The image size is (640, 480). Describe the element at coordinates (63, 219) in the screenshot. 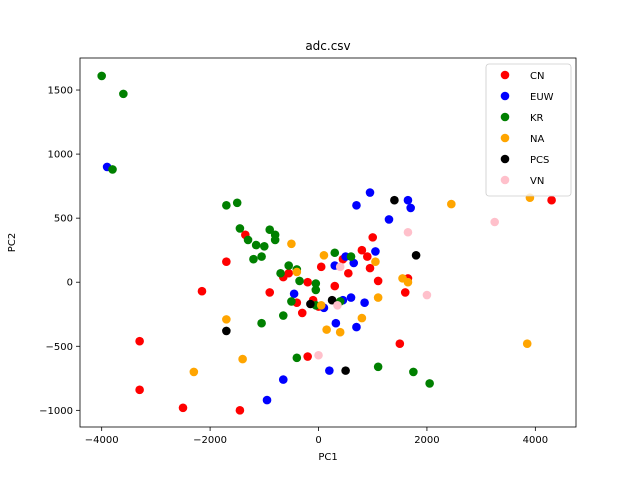

I see `y-tick-label: 500` at that location.